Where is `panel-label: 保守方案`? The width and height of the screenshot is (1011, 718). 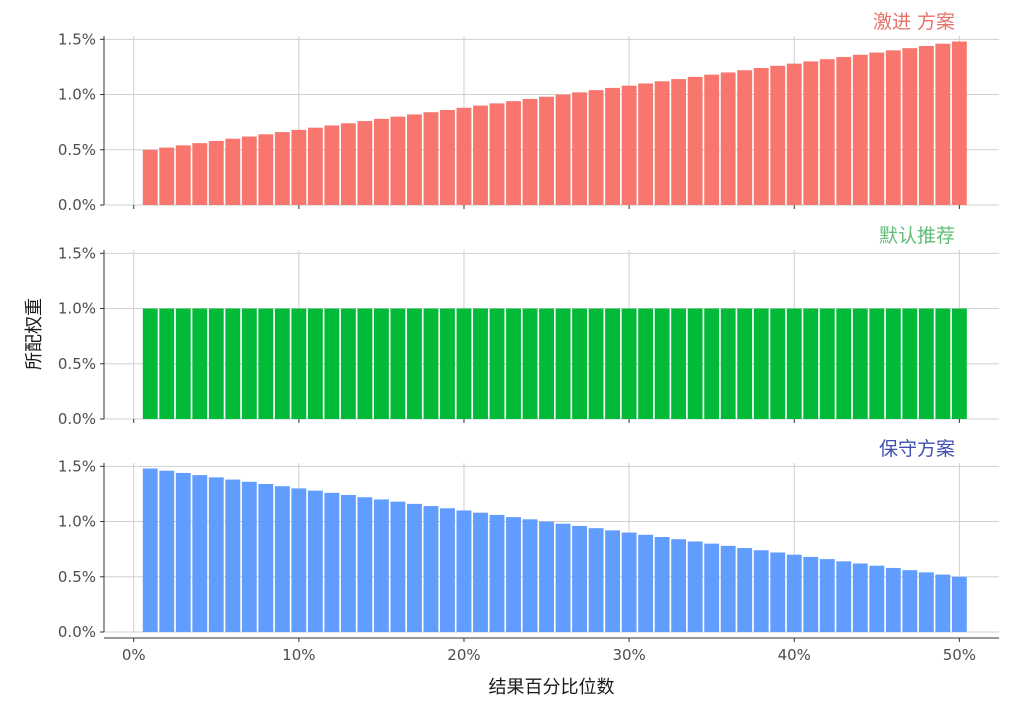
panel-label: 保守方案 is located at coordinates (917, 449).